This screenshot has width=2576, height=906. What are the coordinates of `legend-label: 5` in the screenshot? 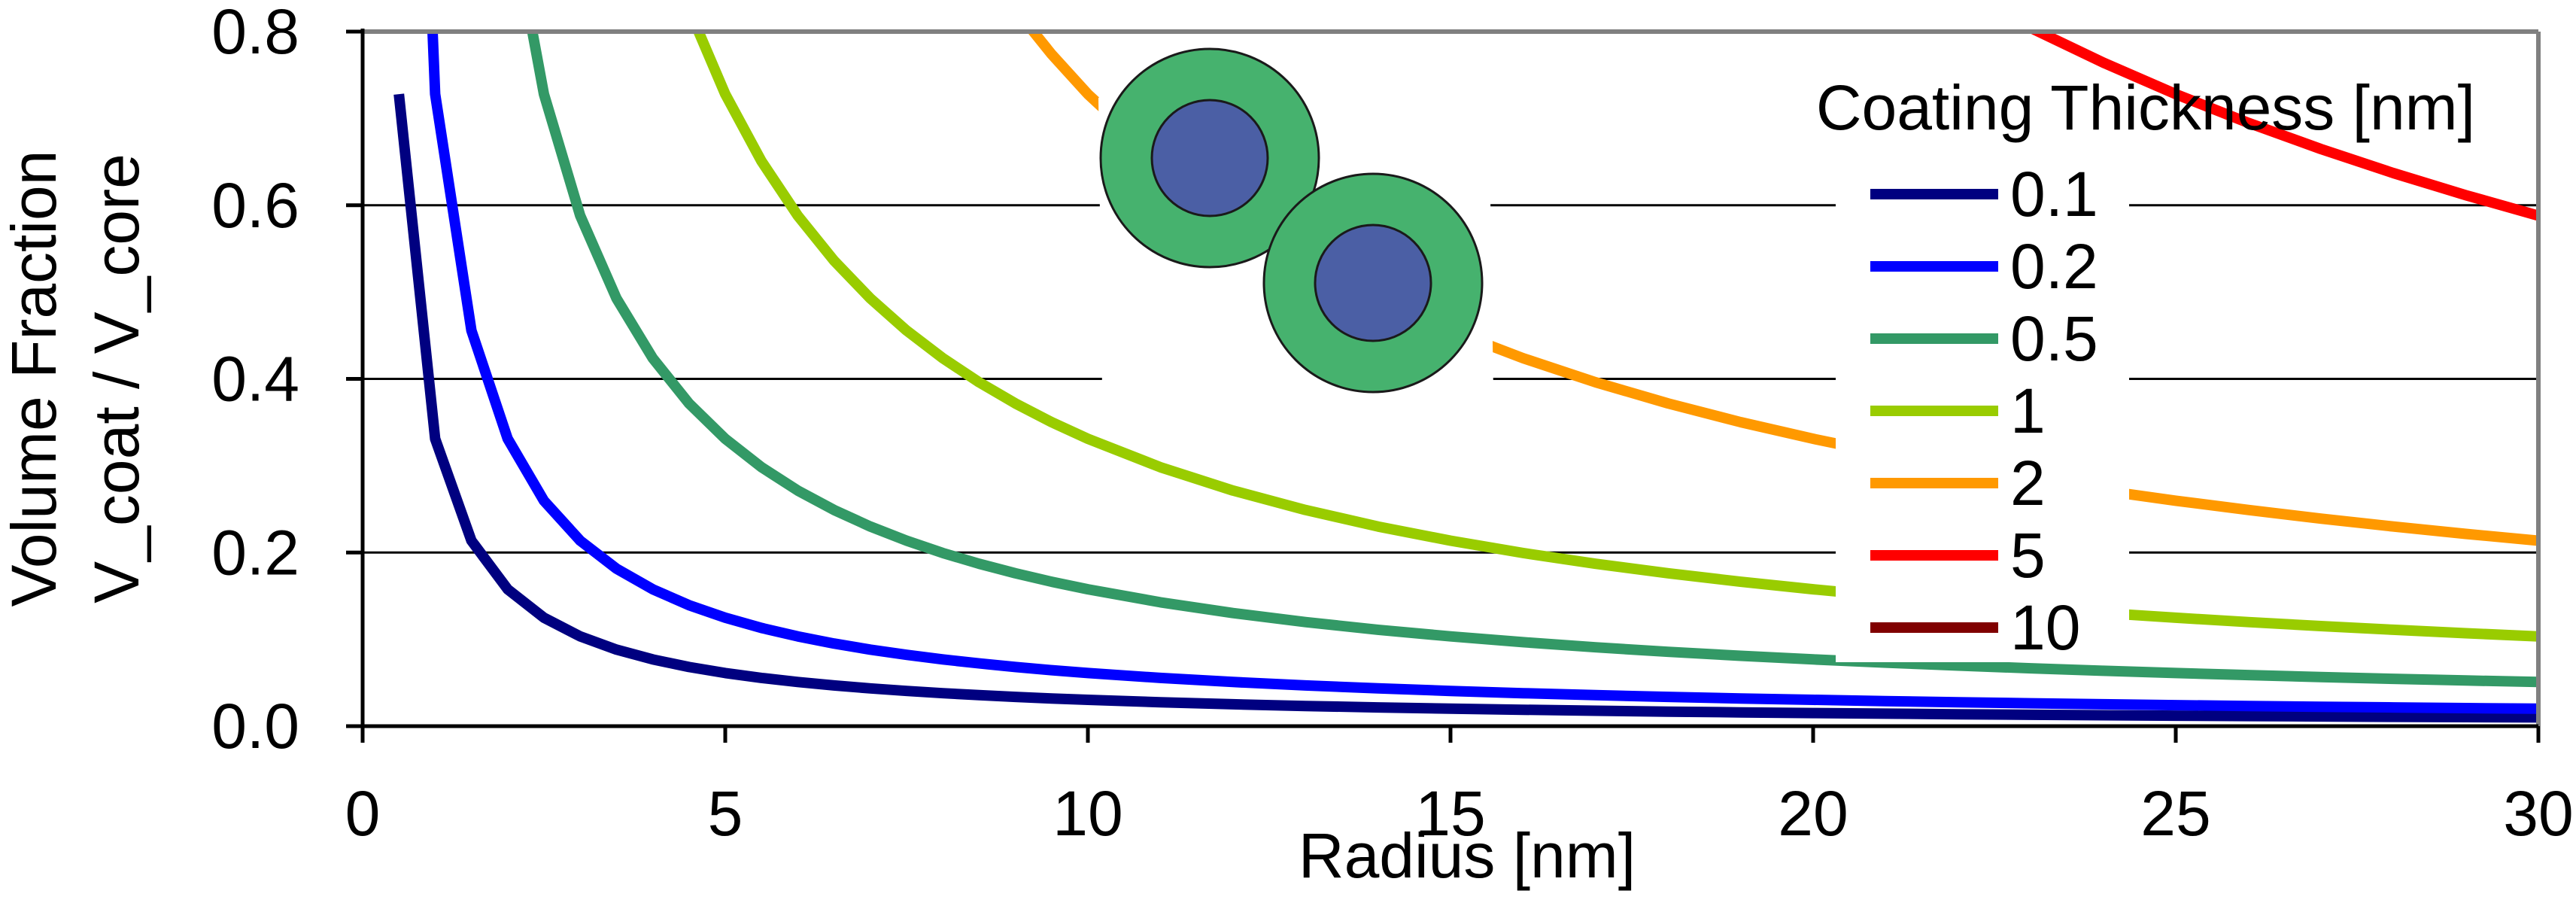 It's located at (2028, 555).